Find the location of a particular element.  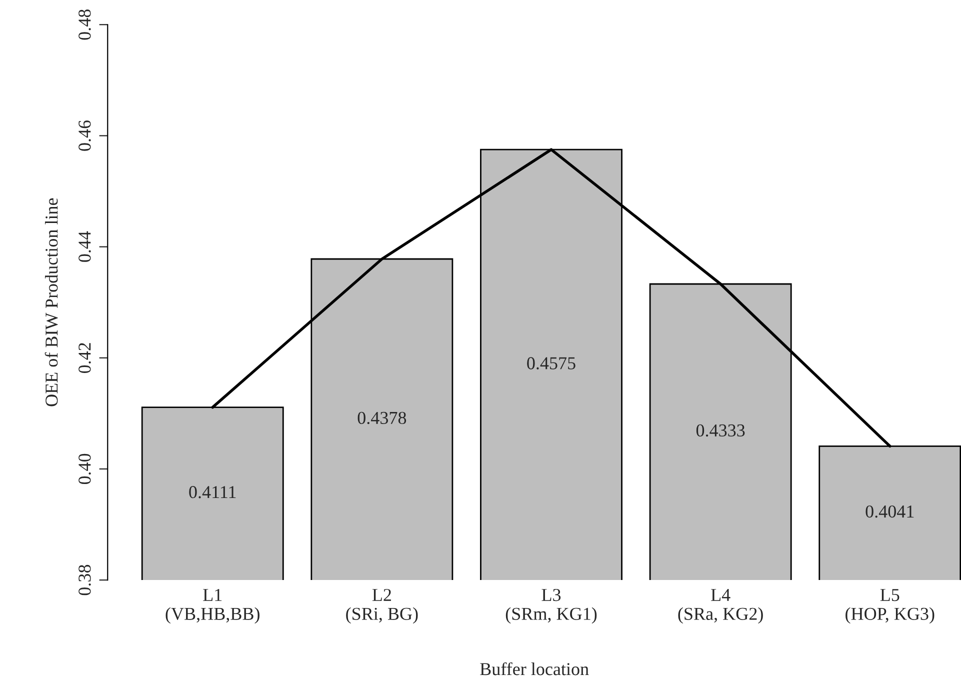

x-tick-label: L1 (VB,HB,BB) is located at coordinates (213, 606).